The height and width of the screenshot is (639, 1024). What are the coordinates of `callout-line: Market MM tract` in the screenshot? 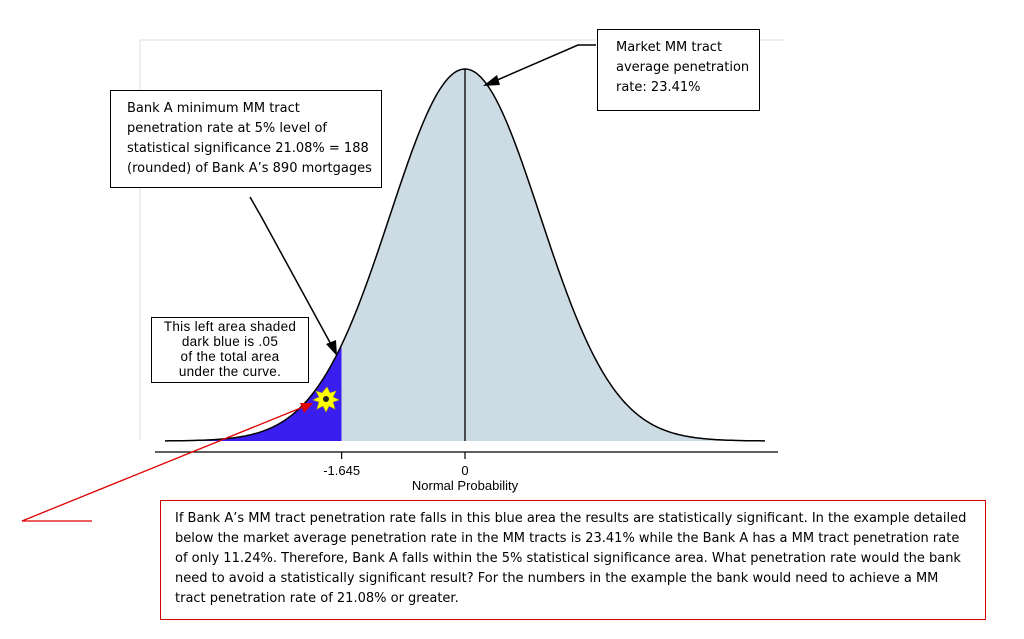 It's located at (669, 47).